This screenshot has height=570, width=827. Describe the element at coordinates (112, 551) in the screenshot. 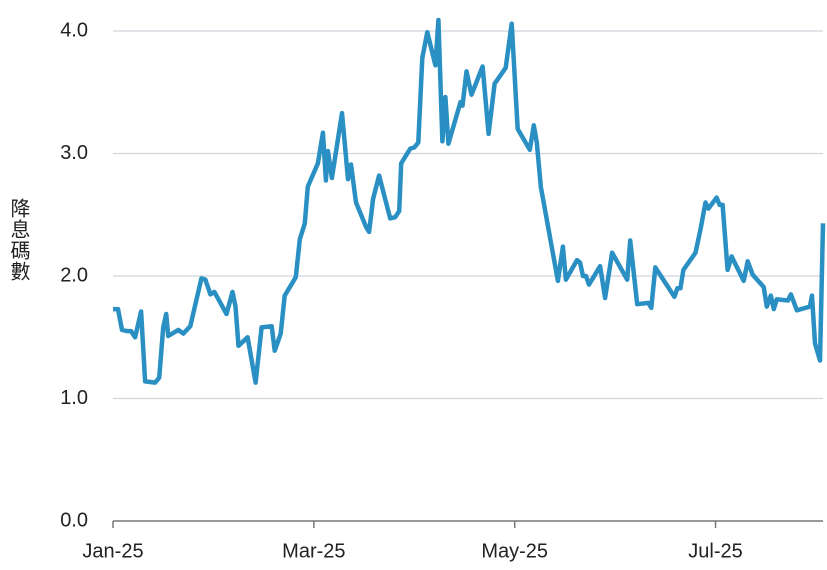

I see `x-tick-label: Jan-25` at that location.